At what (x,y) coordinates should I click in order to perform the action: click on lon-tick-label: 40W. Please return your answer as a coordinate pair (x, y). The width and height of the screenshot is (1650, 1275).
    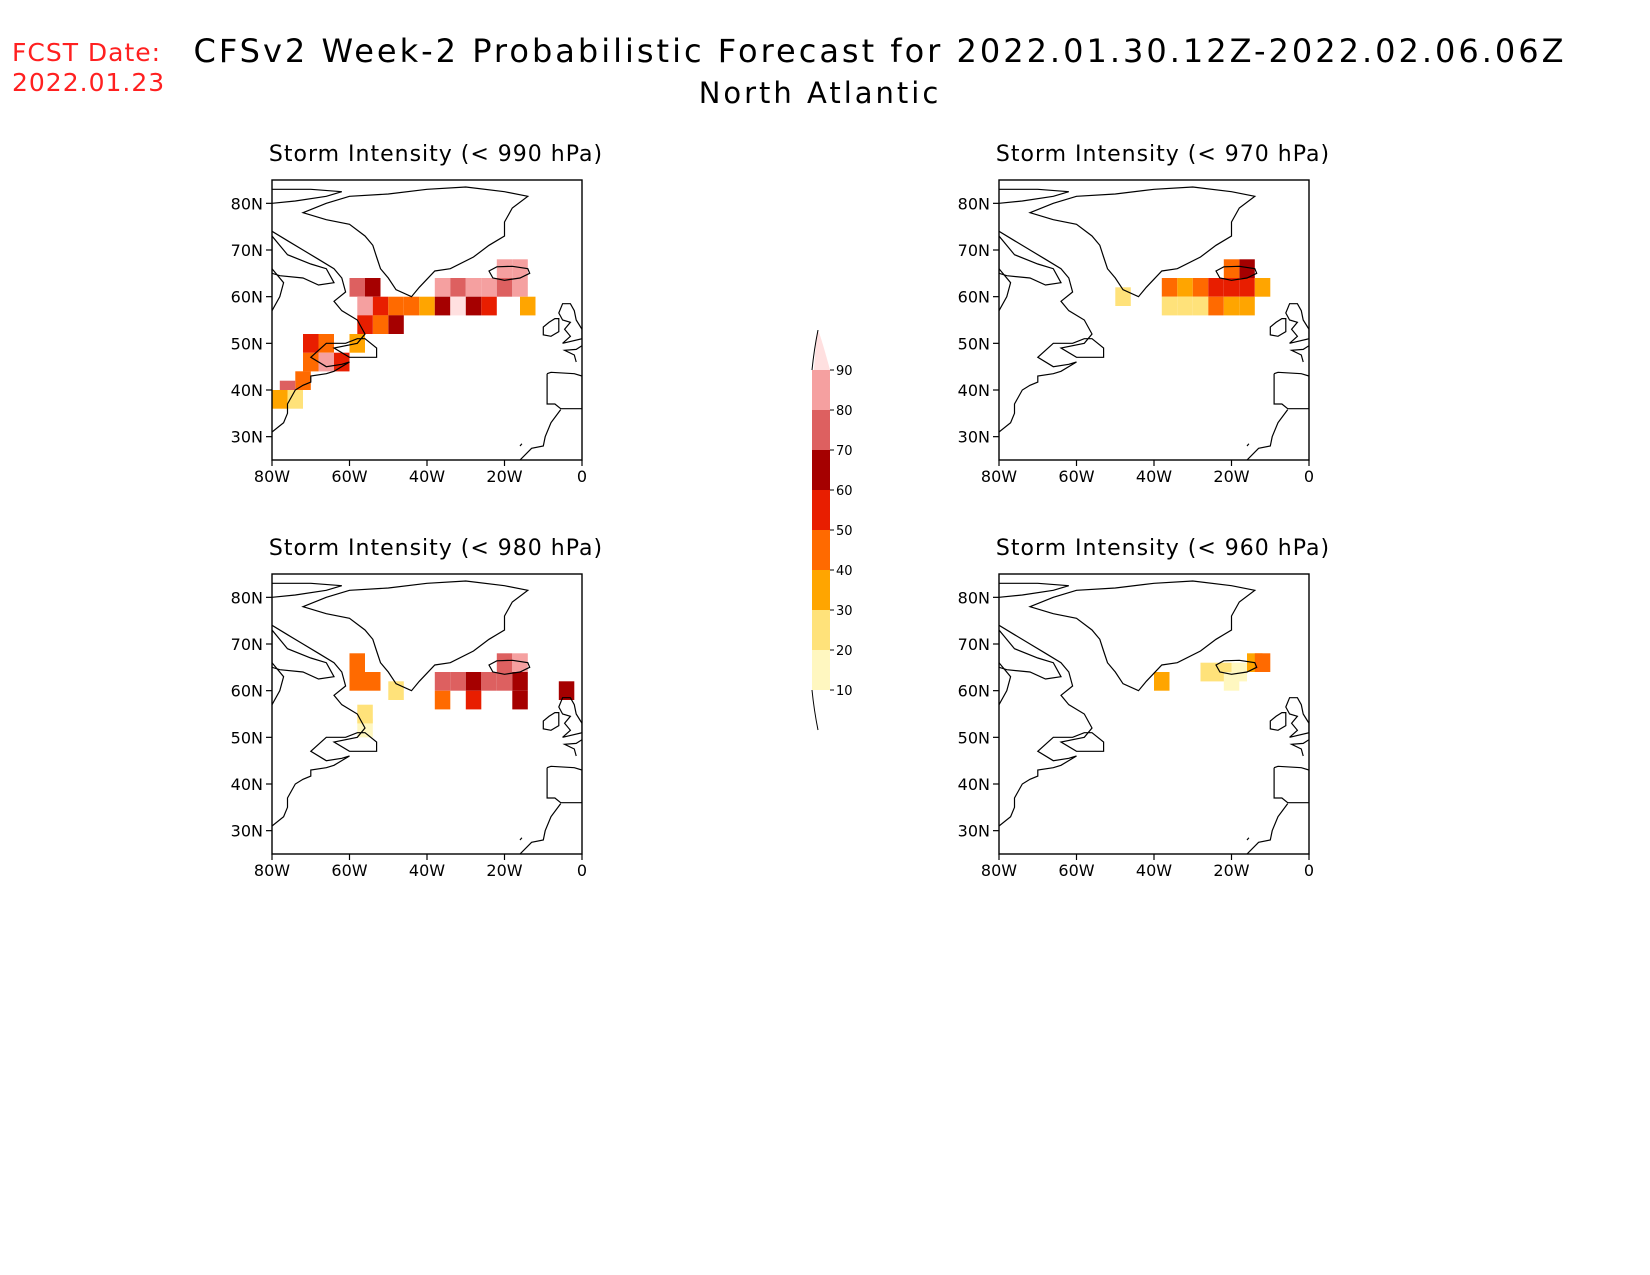
    Looking at the image, I should click on (1154, 476).